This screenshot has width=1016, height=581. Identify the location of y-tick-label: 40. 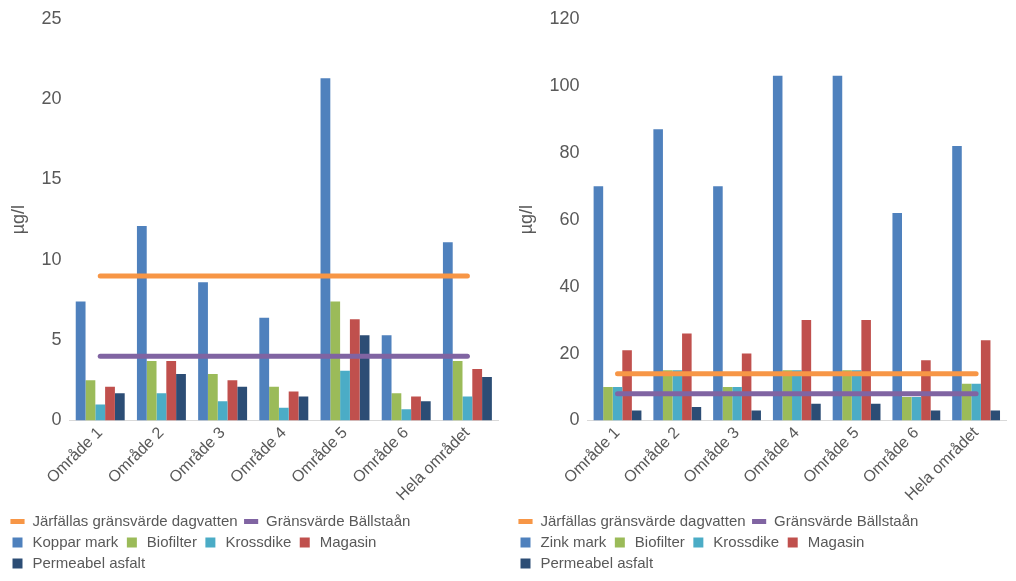
(569, 285).